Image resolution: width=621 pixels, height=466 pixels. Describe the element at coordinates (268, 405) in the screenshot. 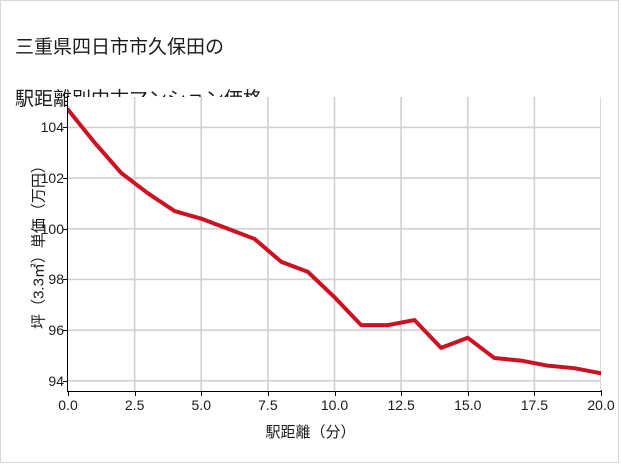

I see `x-axis-tick-label: 7.5` at that location.